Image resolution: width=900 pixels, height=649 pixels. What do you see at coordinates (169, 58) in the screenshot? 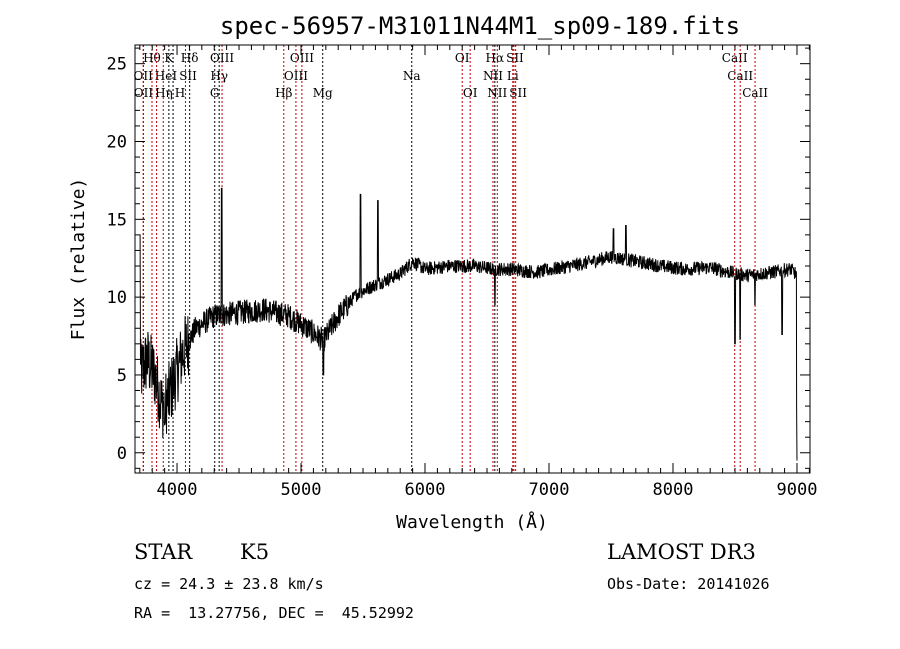
I see `spectral-line-label: K` at bounding box center [169, 58].